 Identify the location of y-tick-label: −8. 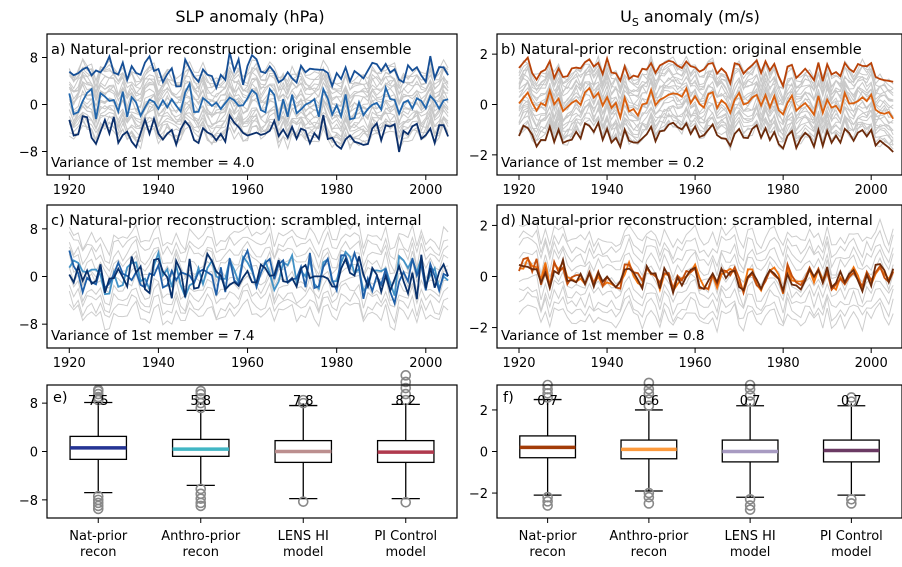
(28, 153).